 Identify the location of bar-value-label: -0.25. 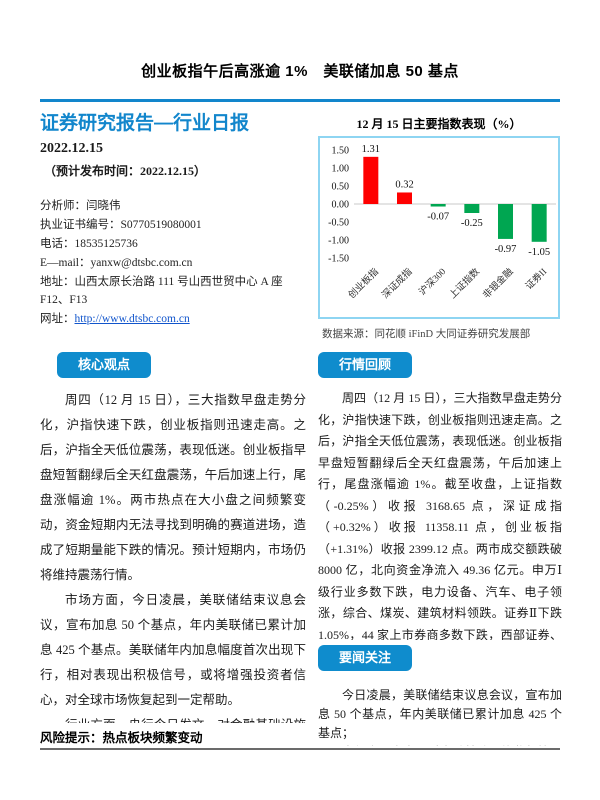
(472, 223).